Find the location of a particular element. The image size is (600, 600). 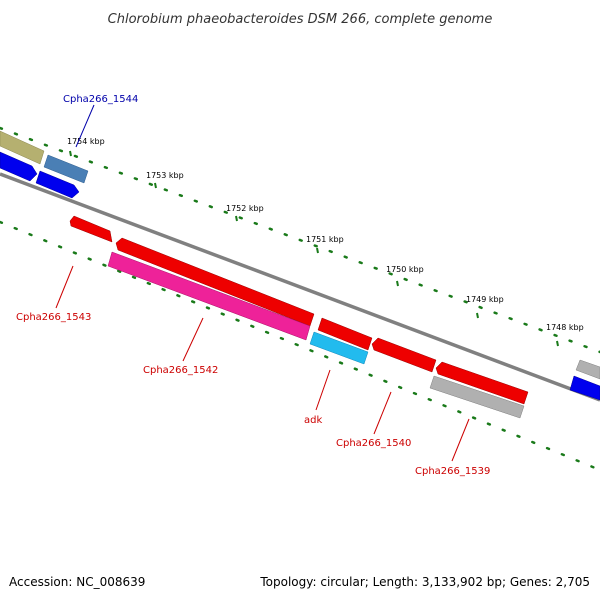

gene-label-cpha266-1544: Cpha266_1544 is located at coordinates (100, 99).